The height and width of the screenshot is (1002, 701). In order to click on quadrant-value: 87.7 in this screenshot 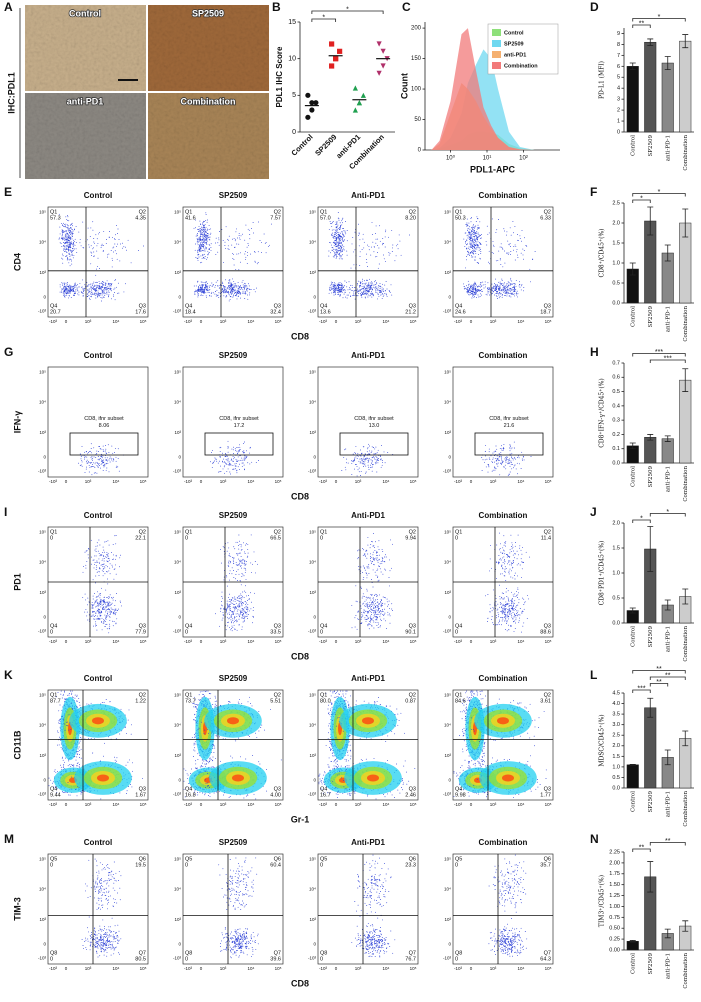, I will do `click(55, 701)`.